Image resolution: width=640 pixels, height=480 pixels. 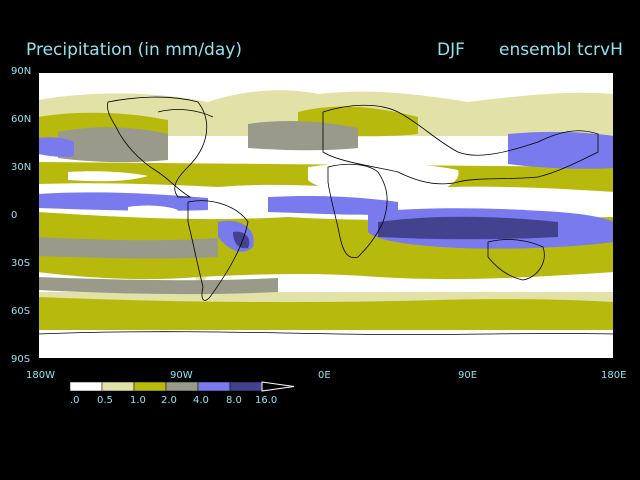 What do you see at coordinates (468, 375) in the screenshot?
I see `lon-label-90e: 90E` at bounding box center [468, 375].